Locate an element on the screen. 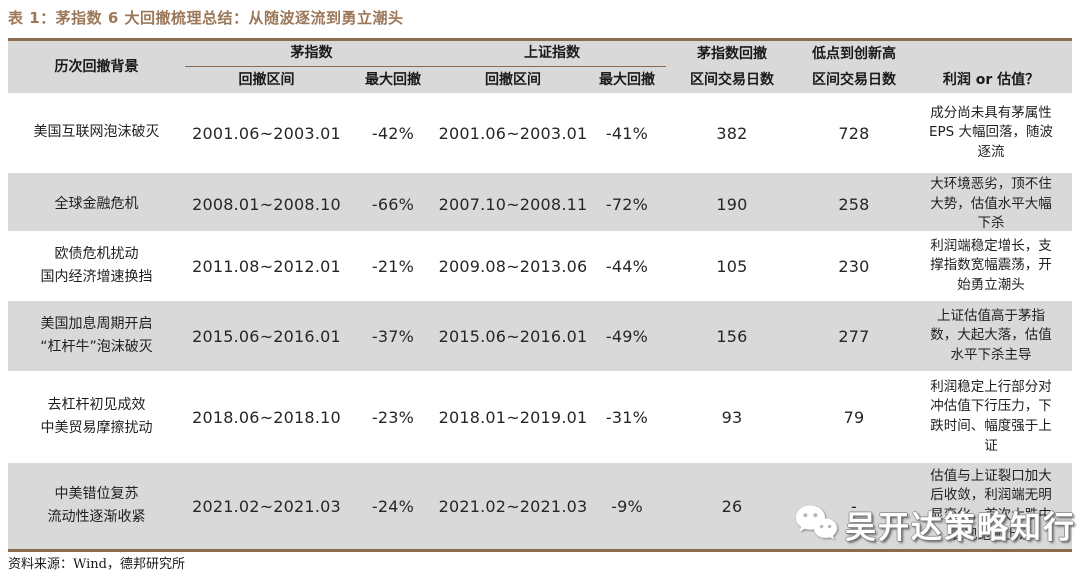  header-new-high-days-line1: 低点到创新高 is located at coordinates (854, 53).